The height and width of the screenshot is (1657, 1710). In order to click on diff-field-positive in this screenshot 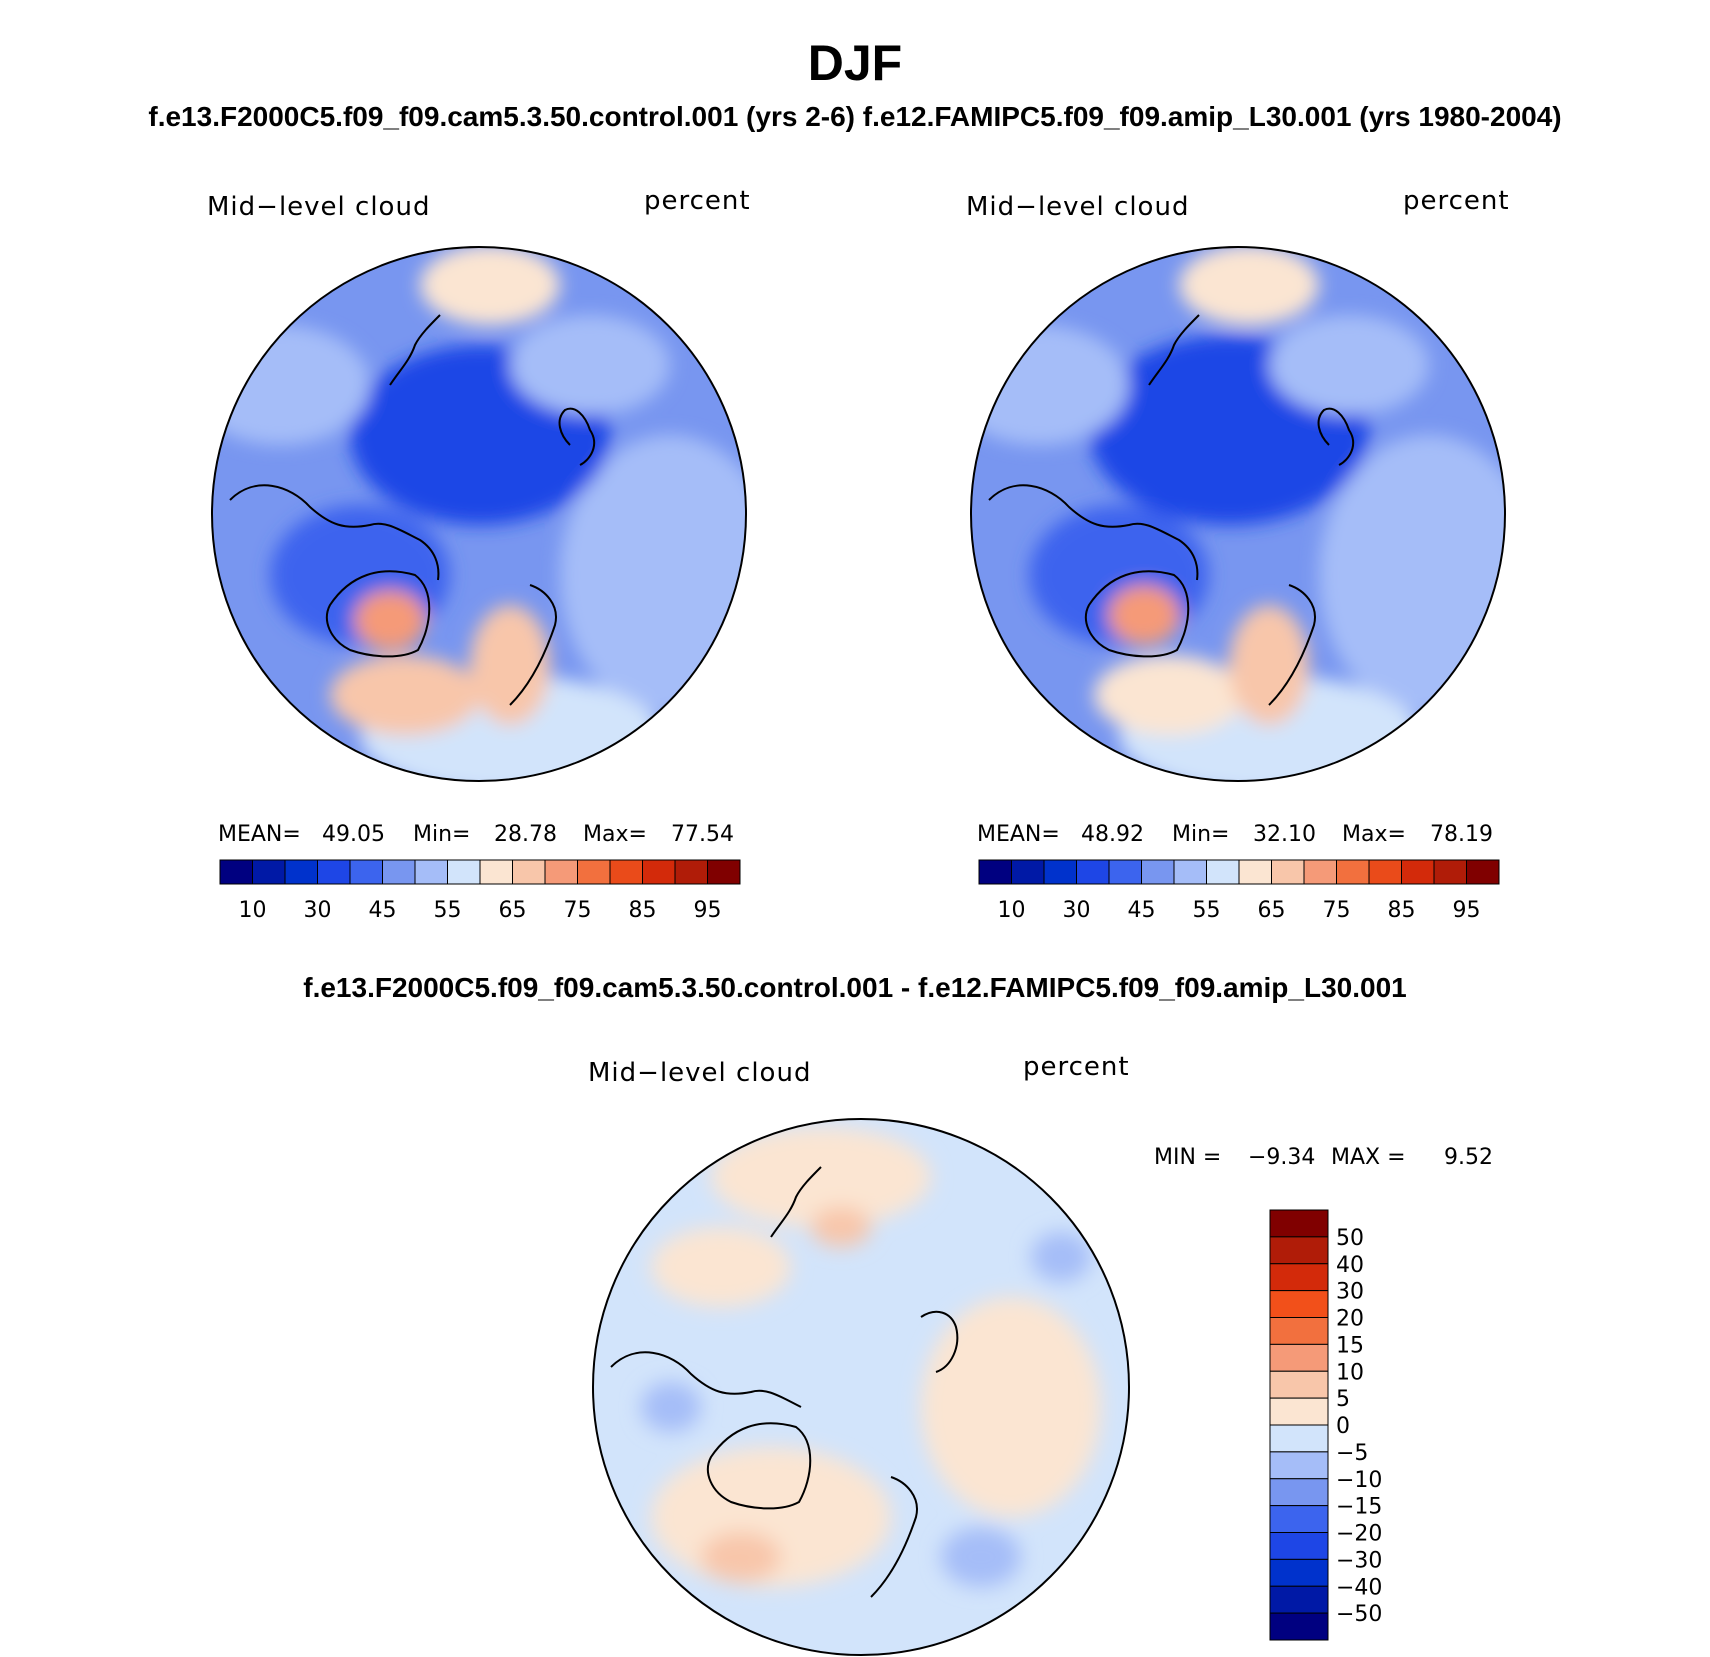, I will do `click(741, 1557)`.